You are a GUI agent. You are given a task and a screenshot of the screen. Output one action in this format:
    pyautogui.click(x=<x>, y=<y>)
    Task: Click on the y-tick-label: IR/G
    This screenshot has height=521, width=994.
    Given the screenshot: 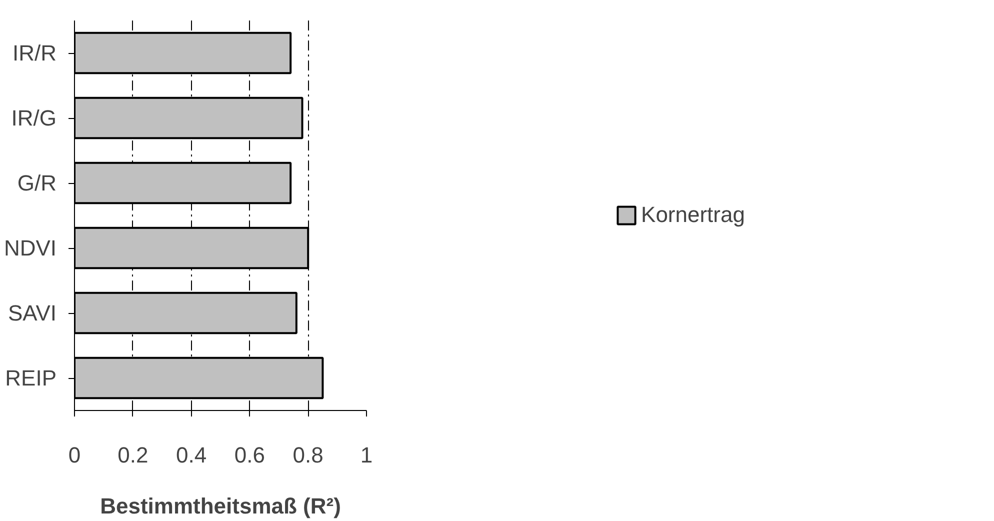 What is the action you would take?
    pyautogui.click(x=34, y=118)
    